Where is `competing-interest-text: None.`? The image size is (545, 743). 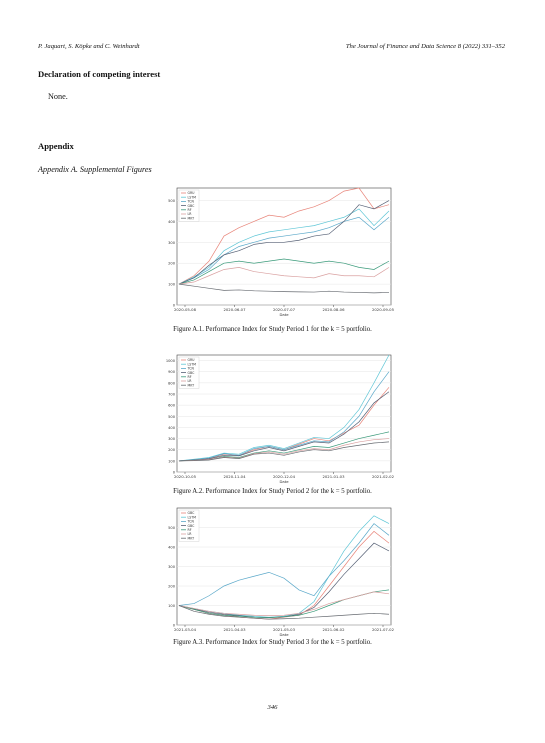
competing-interest-text: None. is located at coordinates (58, 96).